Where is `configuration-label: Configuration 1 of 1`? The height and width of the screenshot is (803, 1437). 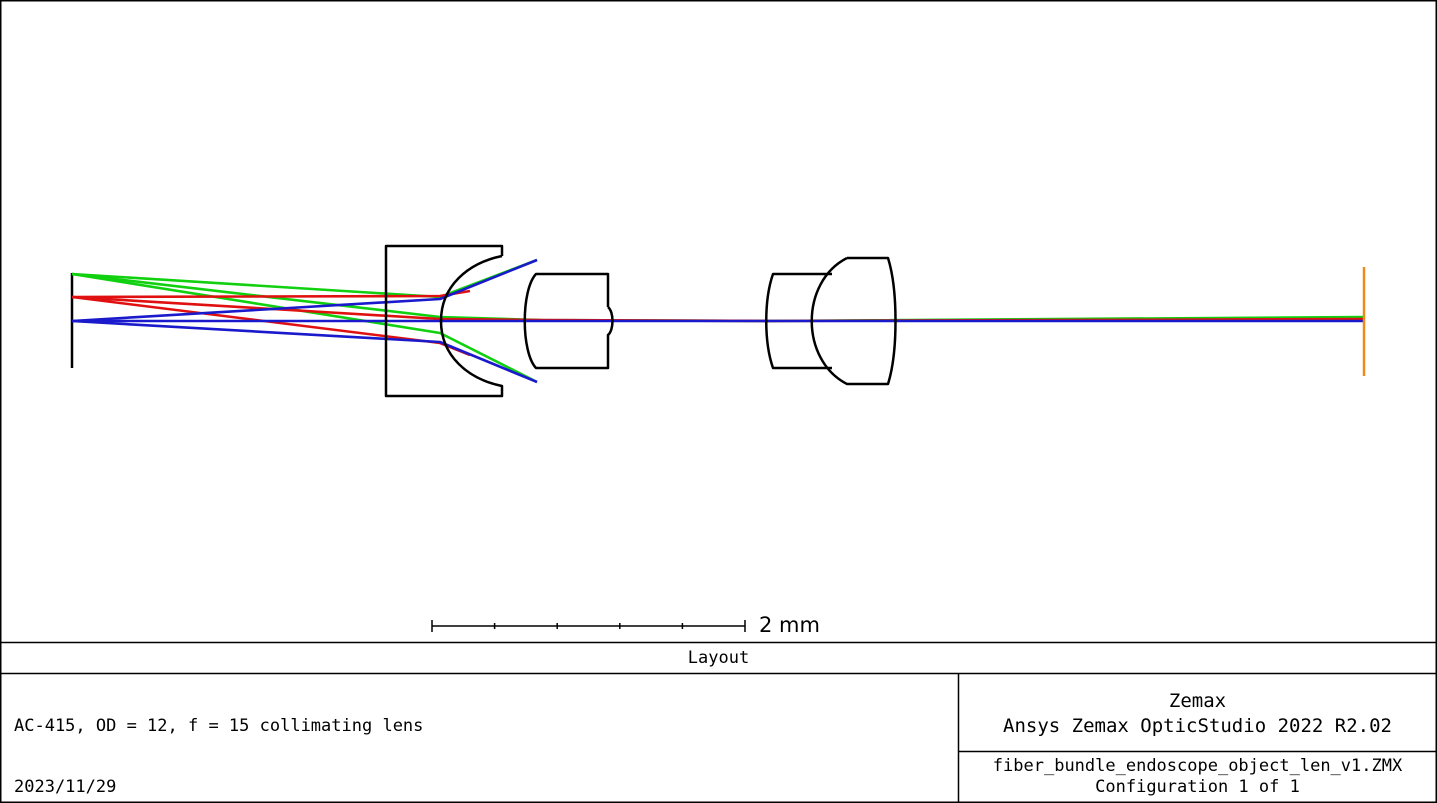 configuration-label: Configuration 1 of 1 is located at coordinates (1197, 787).